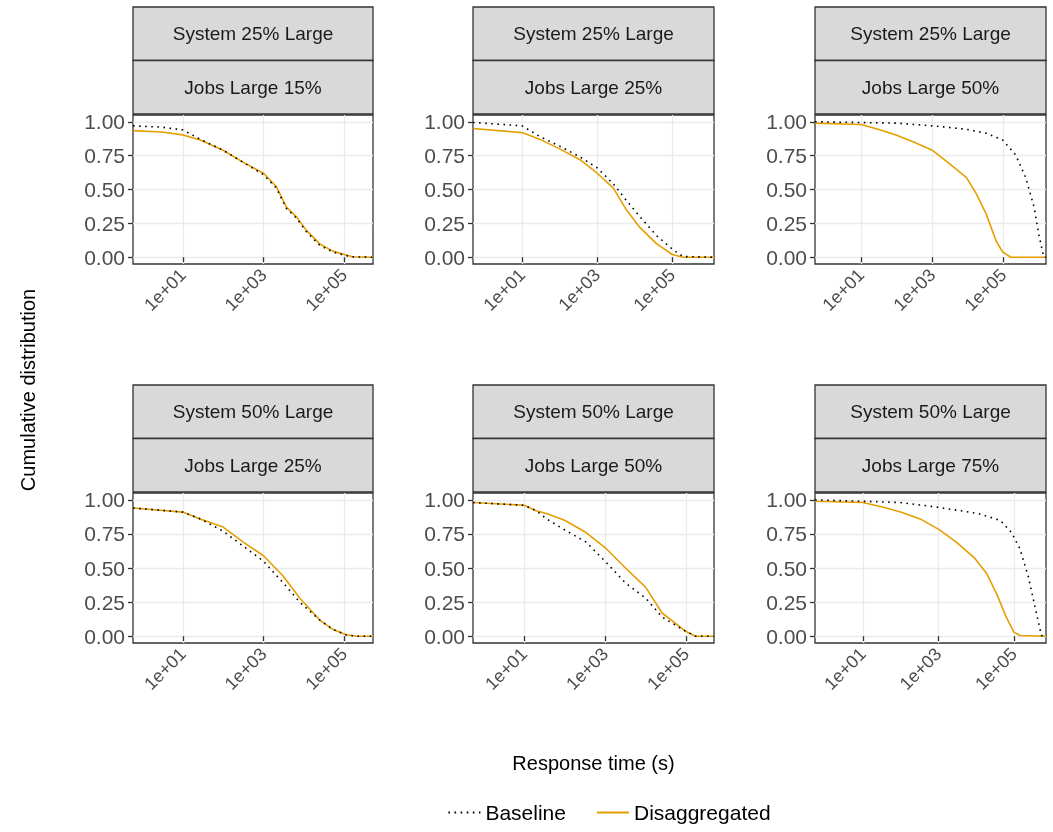 This screenshot has height=832, width=1053. What do you see at coordinates (253, 87) in the screenshot?
I see `chart-subtitle: Jobs Large 15%` at bounding box center [253, 87].